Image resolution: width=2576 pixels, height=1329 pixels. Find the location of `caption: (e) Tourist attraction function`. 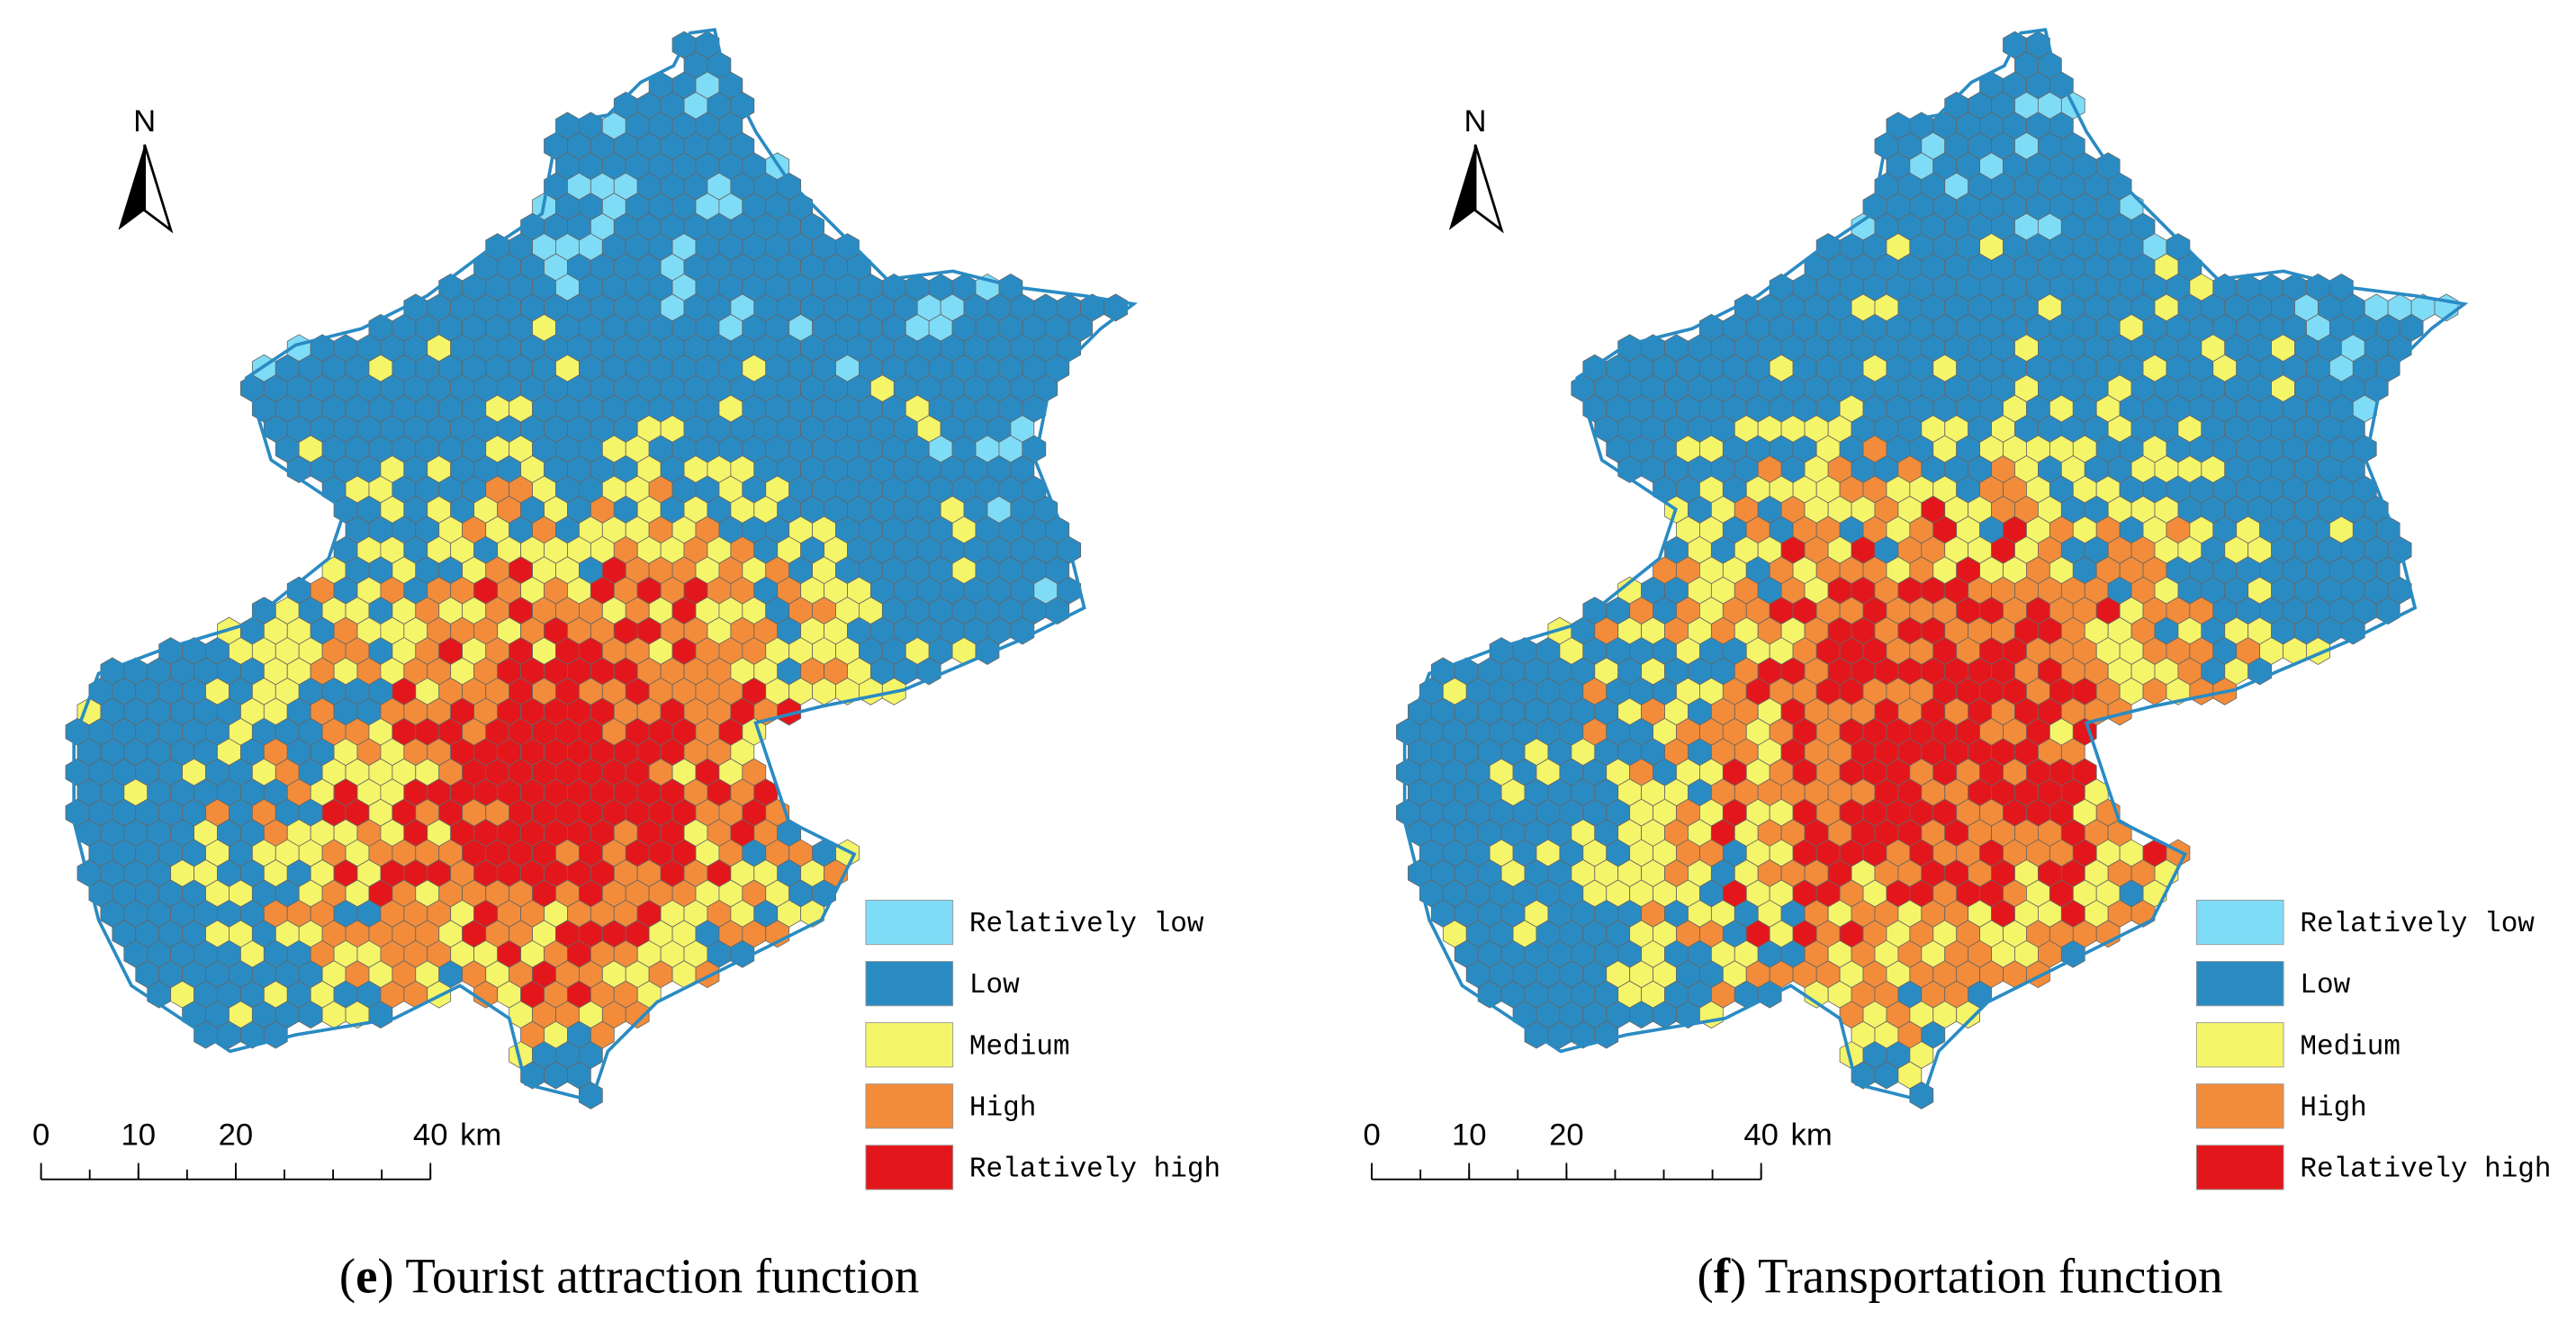

caption: (e) Tourist attraction function is located at coordinates (629, 1276).